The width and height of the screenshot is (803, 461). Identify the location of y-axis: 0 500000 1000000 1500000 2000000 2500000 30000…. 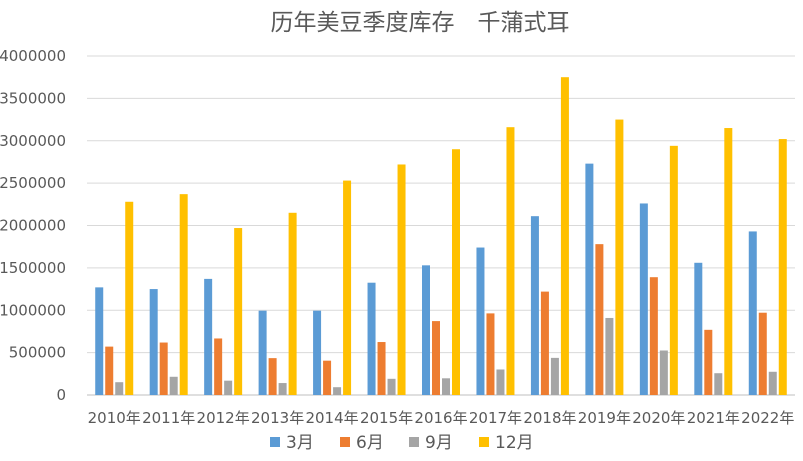
(33, 225).